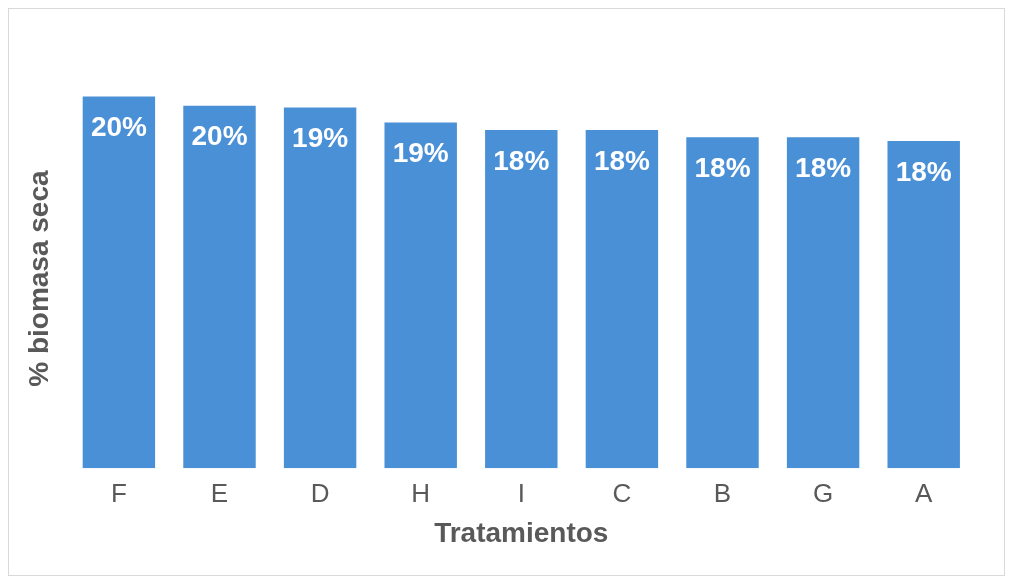 The width and height of the screenshot is (1013, 582). Describe the element at coordinates (421, 492) in the screenshot. I see `x-tick-label: H` at that location.